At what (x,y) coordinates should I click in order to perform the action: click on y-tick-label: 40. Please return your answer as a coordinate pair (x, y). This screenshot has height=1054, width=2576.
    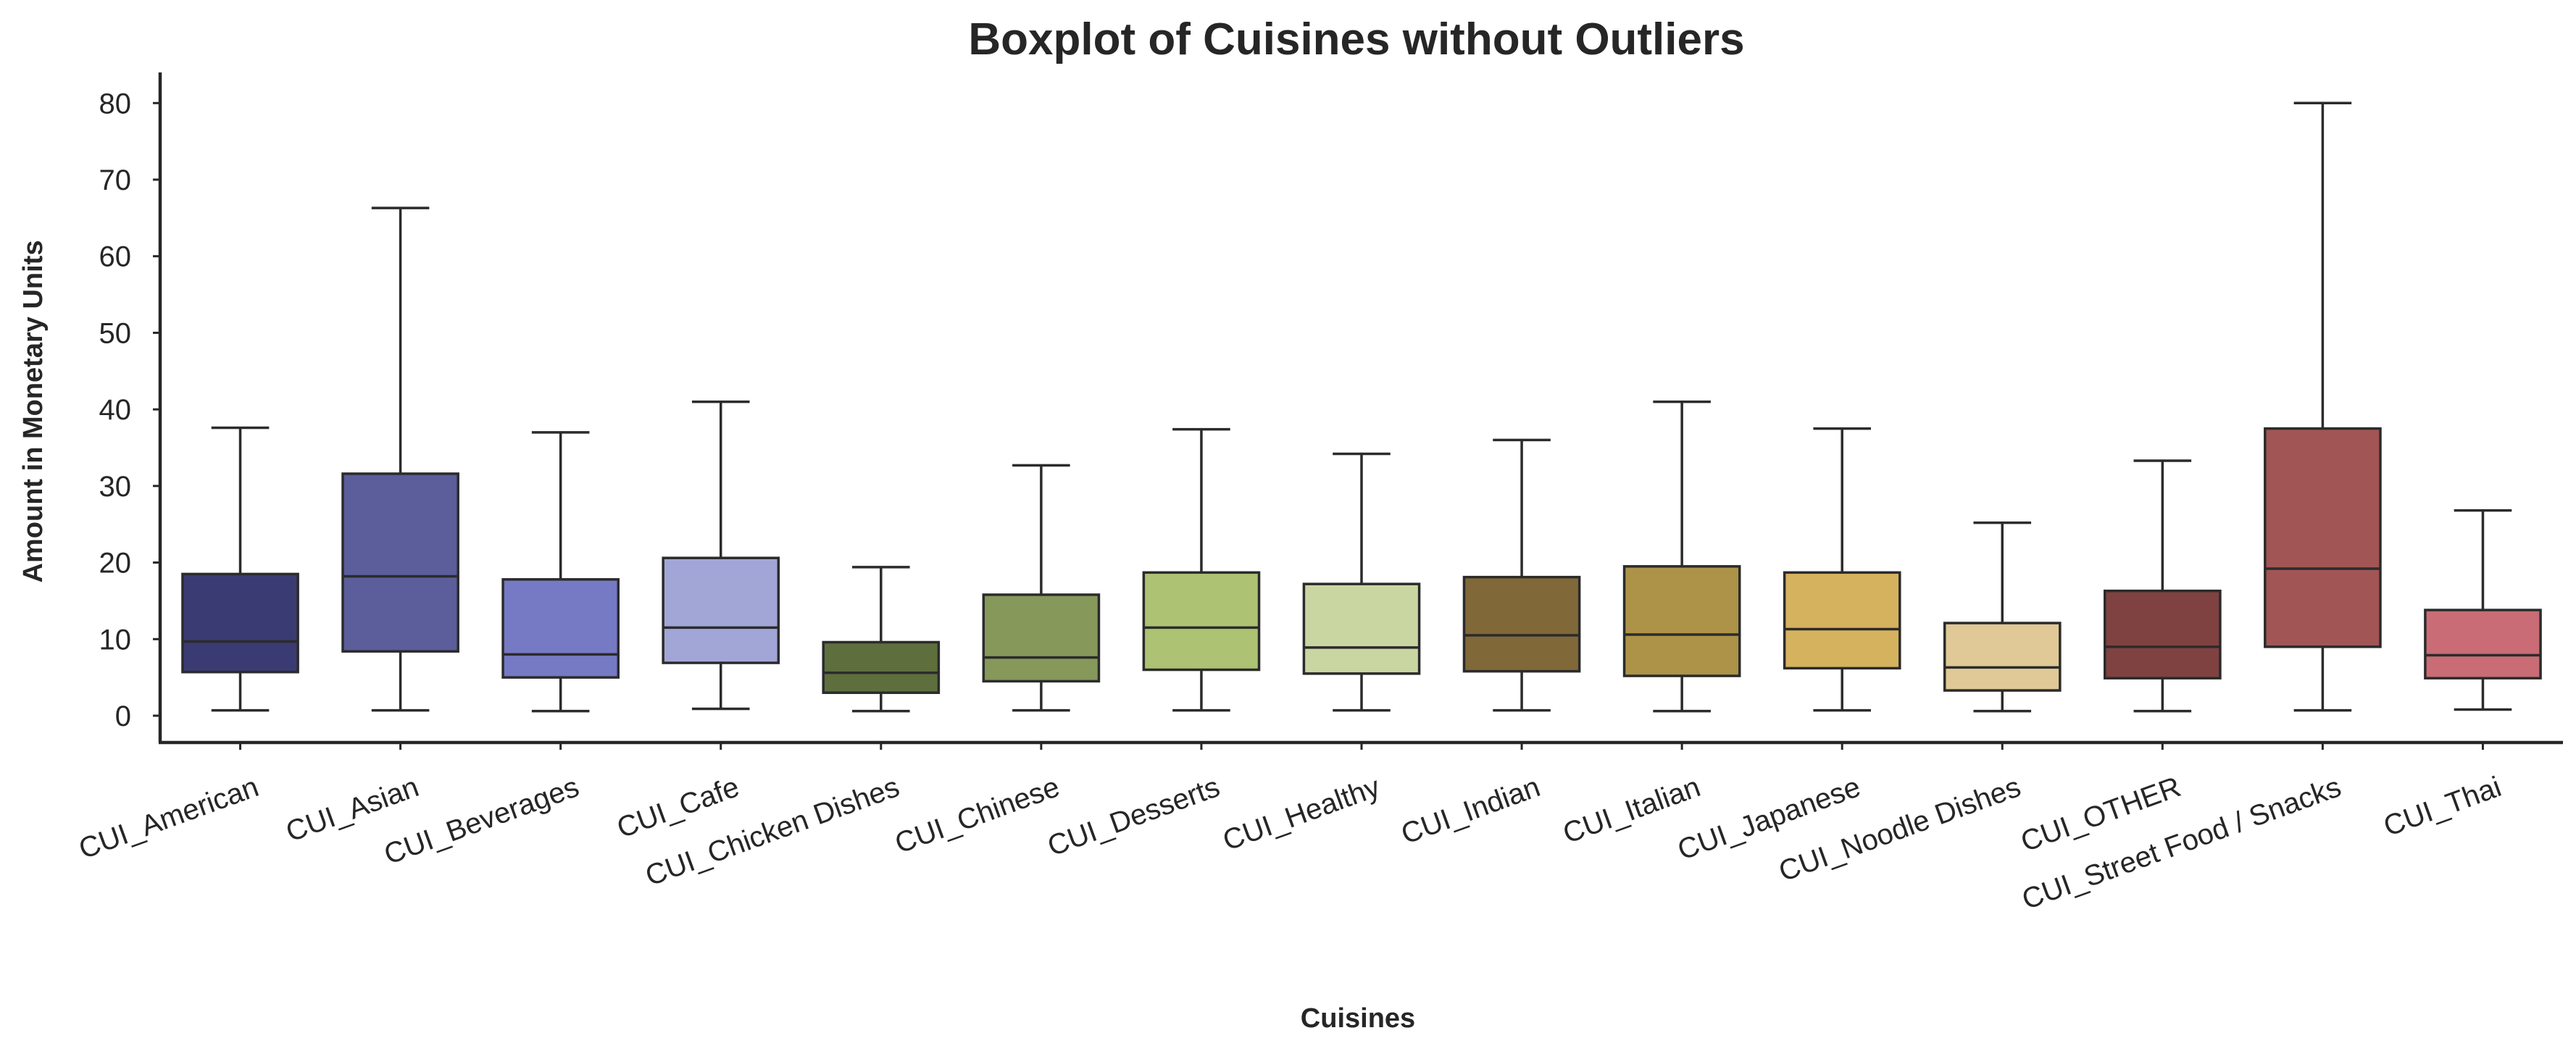
    Looking at the image, I should click on (115, 410).